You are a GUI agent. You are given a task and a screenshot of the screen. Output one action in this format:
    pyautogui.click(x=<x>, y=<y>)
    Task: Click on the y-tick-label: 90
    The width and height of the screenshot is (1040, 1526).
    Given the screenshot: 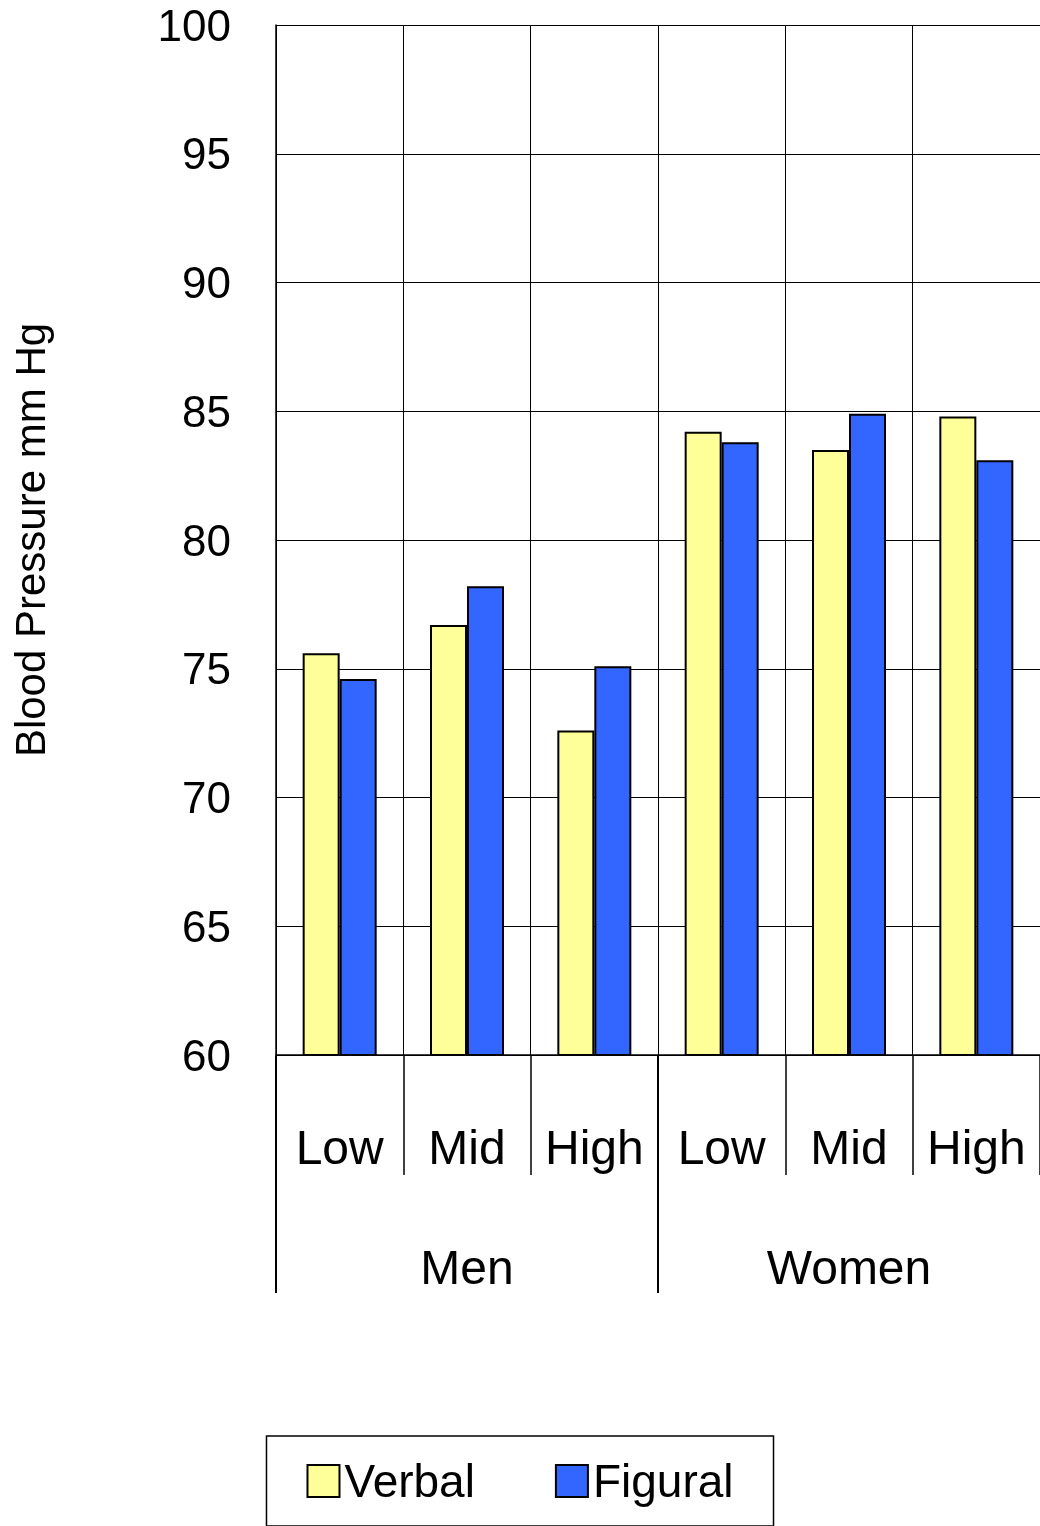 What is the action you would take?
    pyautogui.click(x=206, y=282)
    